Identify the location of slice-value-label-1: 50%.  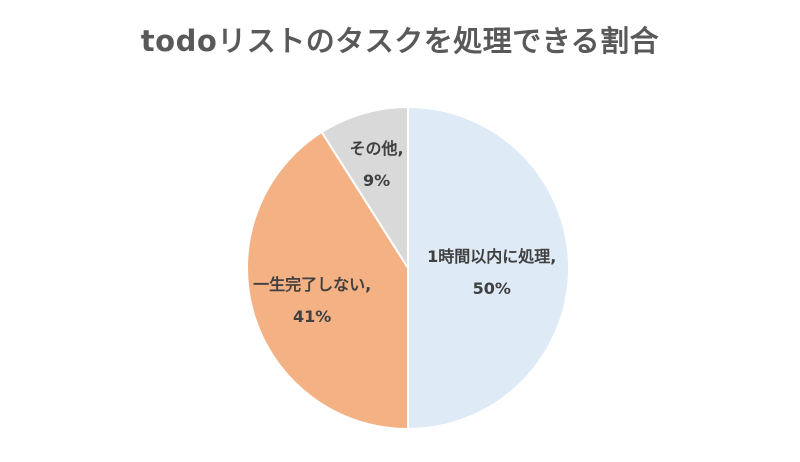
(492, 288).